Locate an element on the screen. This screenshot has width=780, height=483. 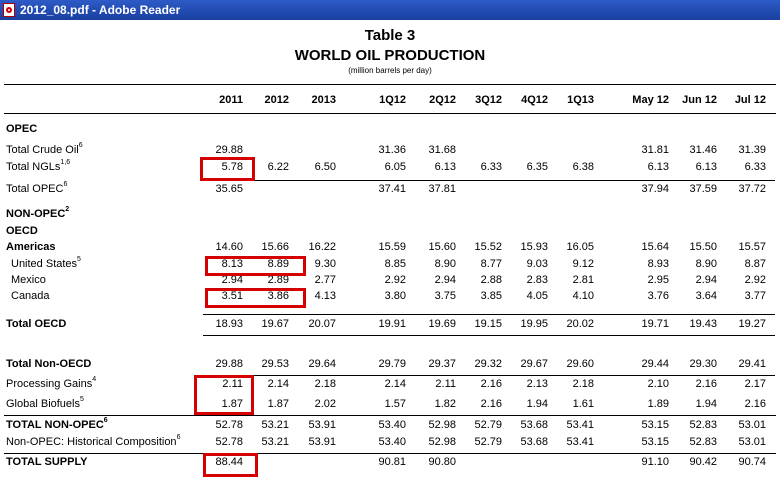
table-cell: 9.12 is located at coordinates (583, 264).